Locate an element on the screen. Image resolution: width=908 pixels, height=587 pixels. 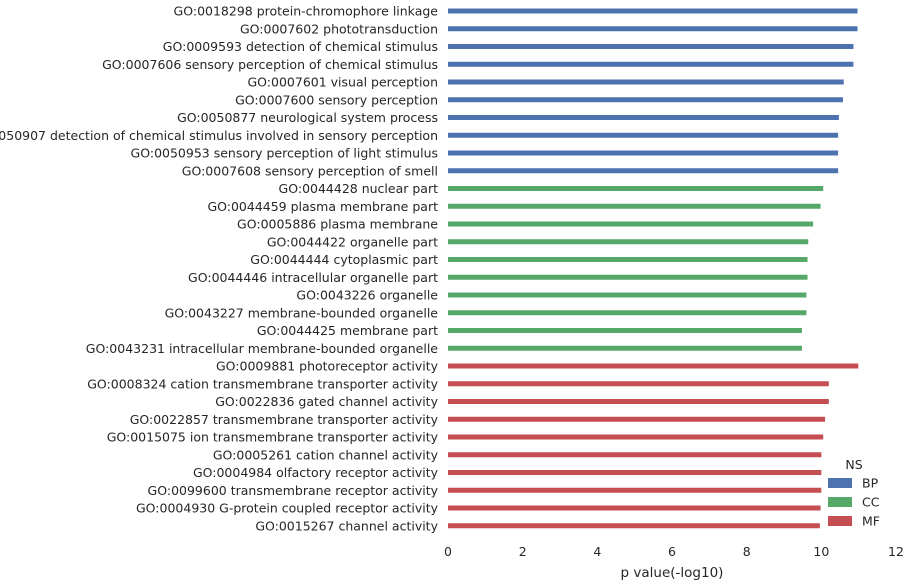
legend-entries: BP CC MF is located at coordinates (854, 502).